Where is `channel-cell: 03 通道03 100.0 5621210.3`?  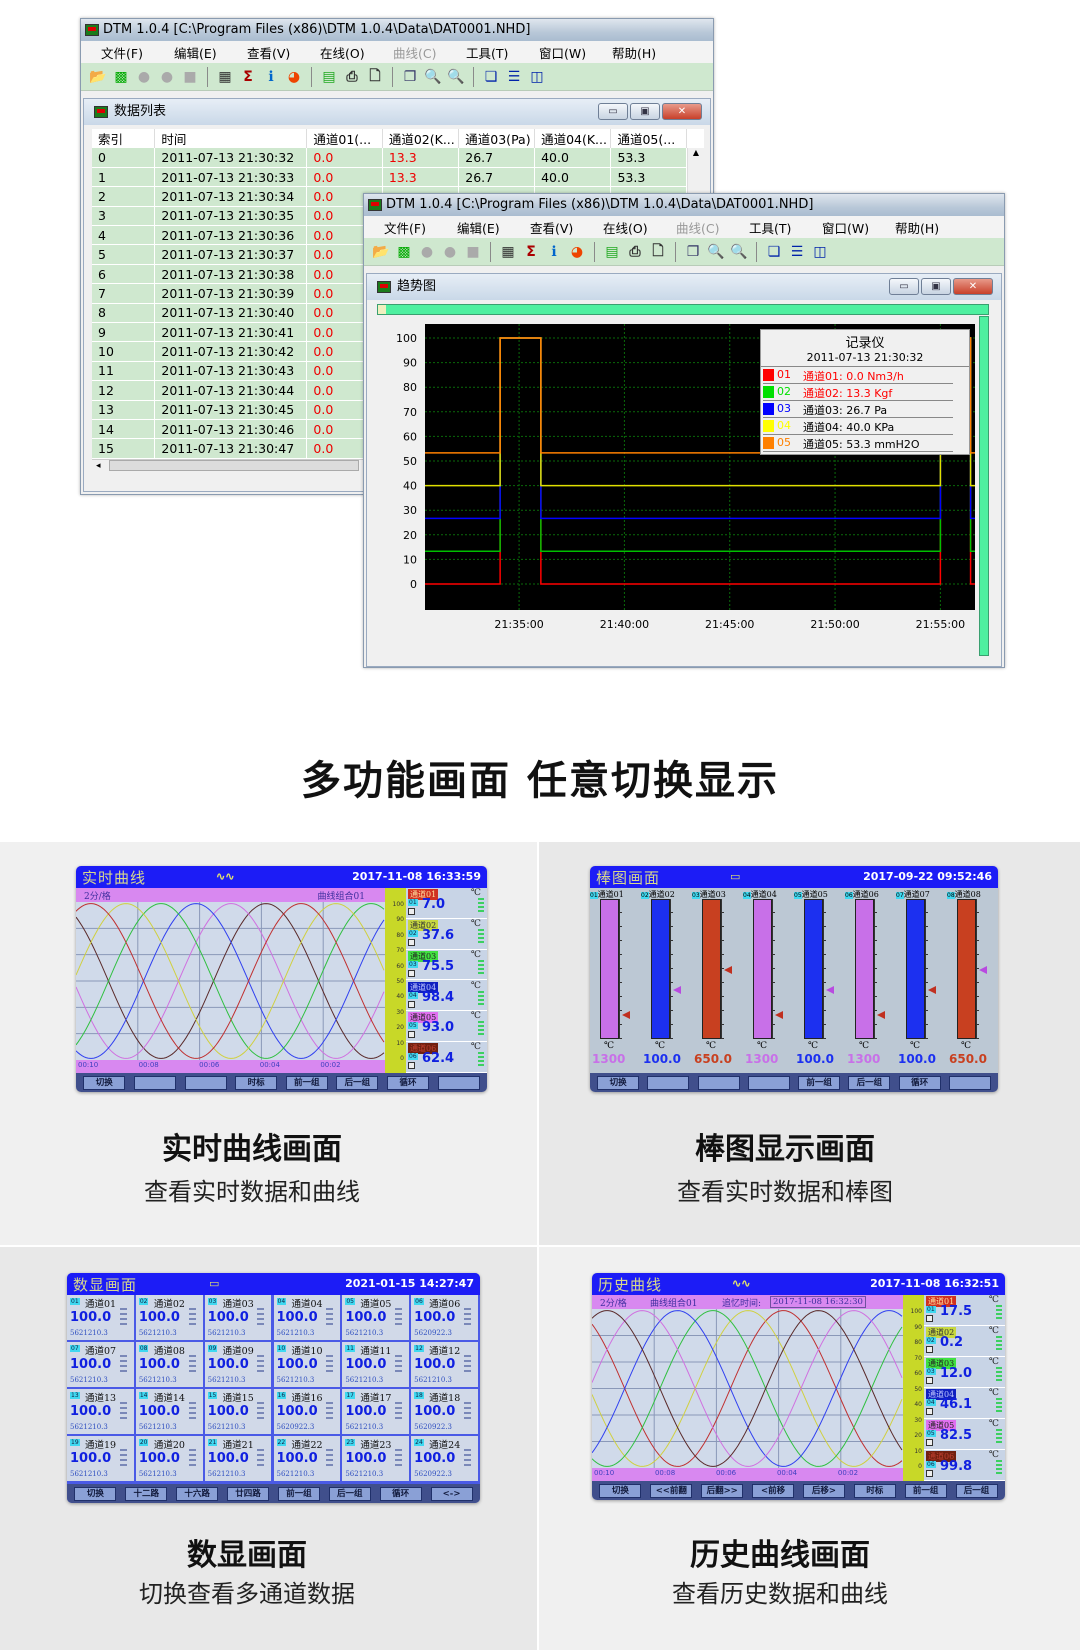
channel-cell: 03 通道03 100.0 5621210.3 is located at coordinates (239, 1318).